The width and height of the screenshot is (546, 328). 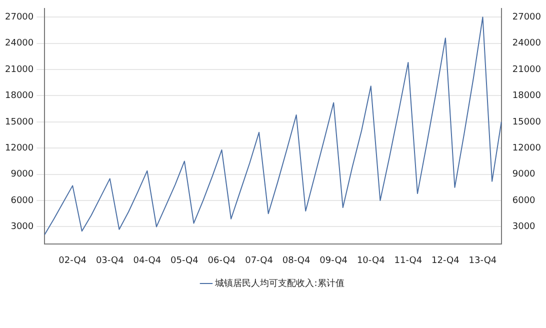 I want to click on x-tick-label: 12-Q4, so click(x=446, y=261).